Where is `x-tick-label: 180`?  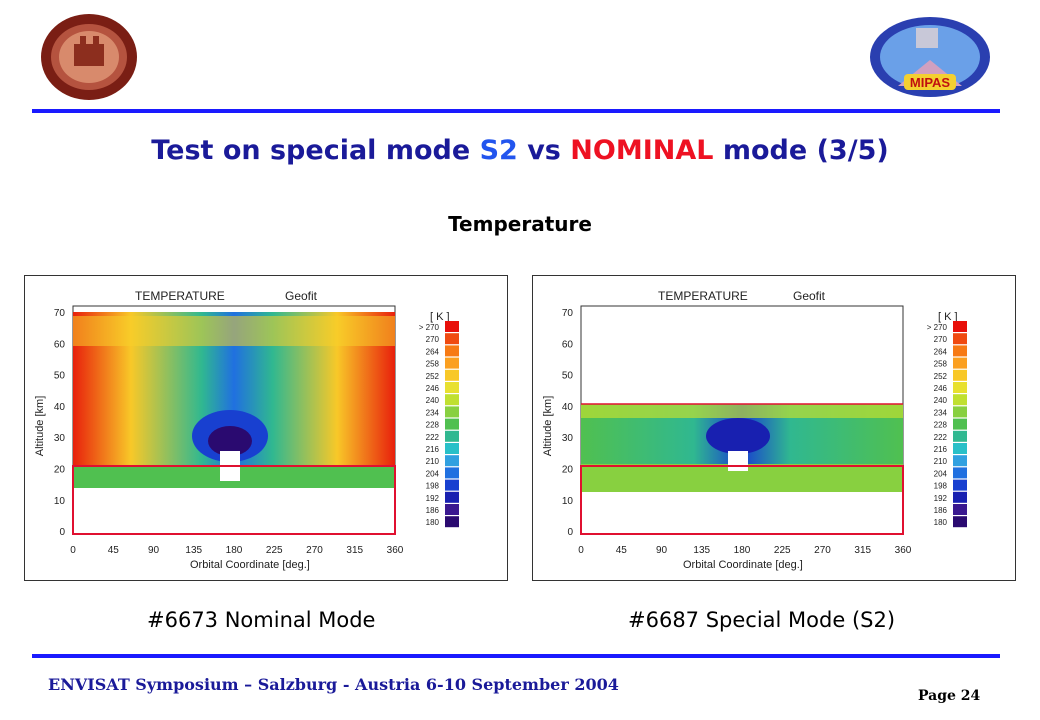
x-tick-label: 180 is located at coordinates (742, 550).